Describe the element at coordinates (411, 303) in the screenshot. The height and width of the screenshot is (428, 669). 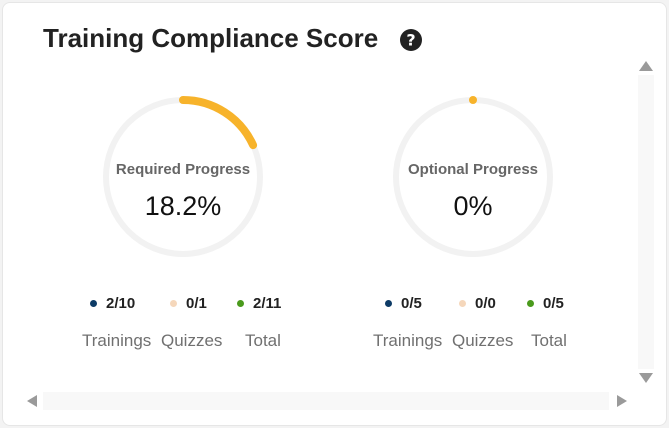
I see `optional-trainings-value: 0/5` at that location.